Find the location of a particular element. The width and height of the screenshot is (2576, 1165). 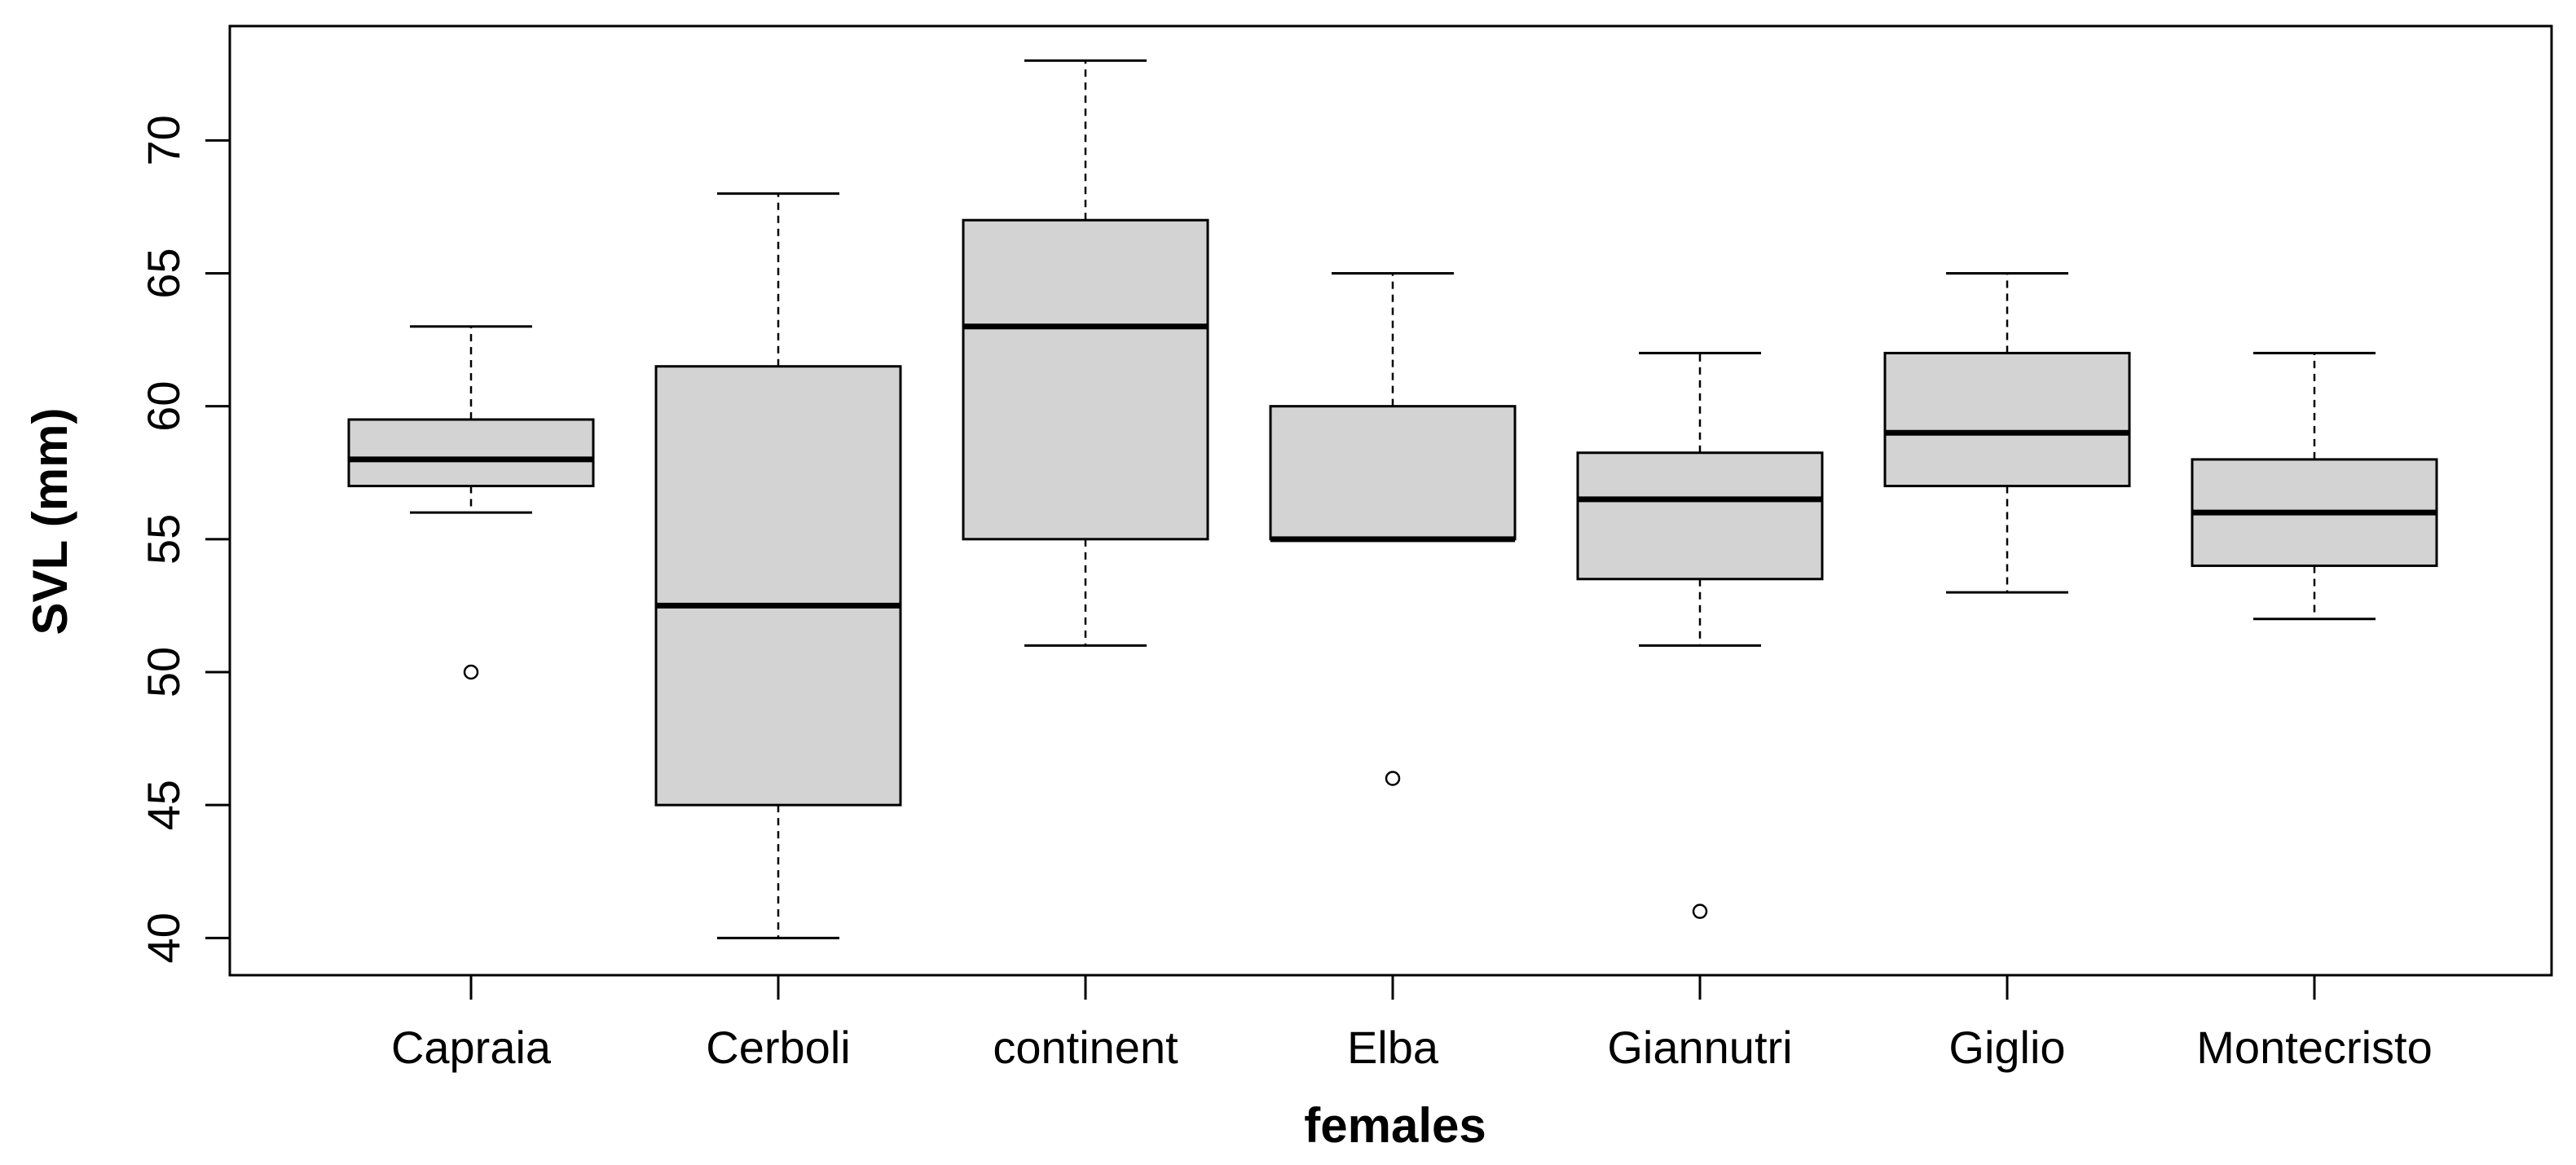

box-elba is located at coordinates (1393, 528).